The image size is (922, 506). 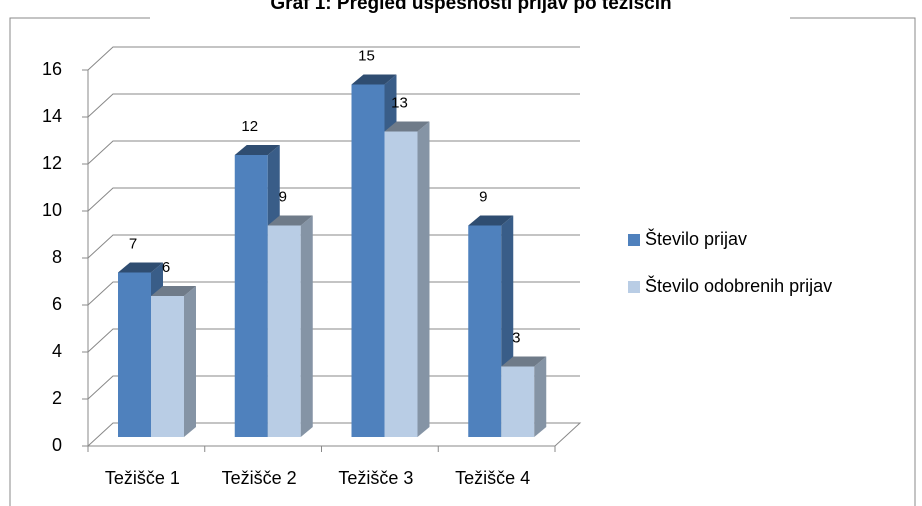 What do you see at coordinates (375, 478) in the screenshot?
I see `x-tick-label: Težišče 3` at bounding box center [375, 478].